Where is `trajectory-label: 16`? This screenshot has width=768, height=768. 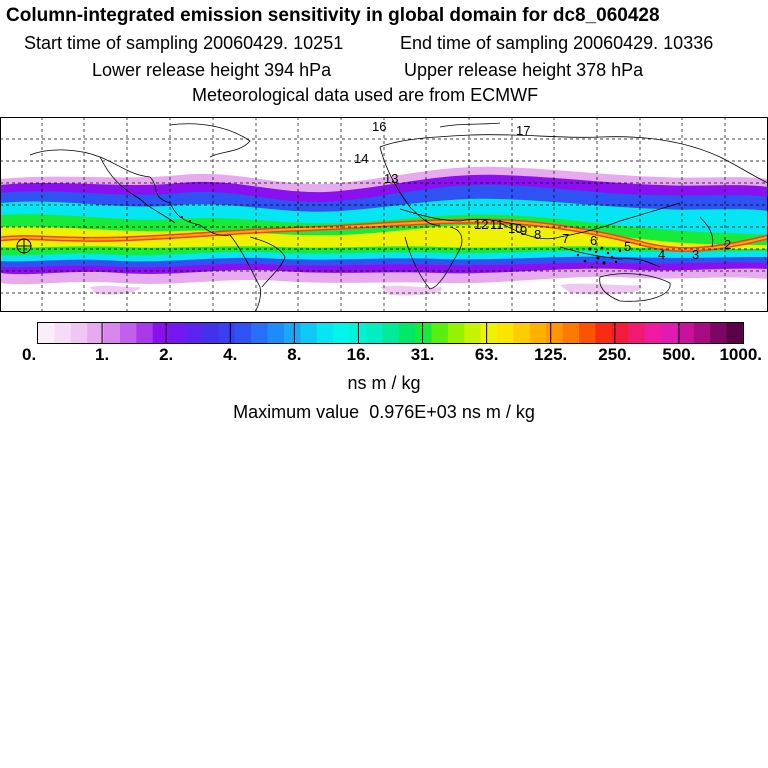 trajectory-label: 16 is located at coordinates (379, 126).